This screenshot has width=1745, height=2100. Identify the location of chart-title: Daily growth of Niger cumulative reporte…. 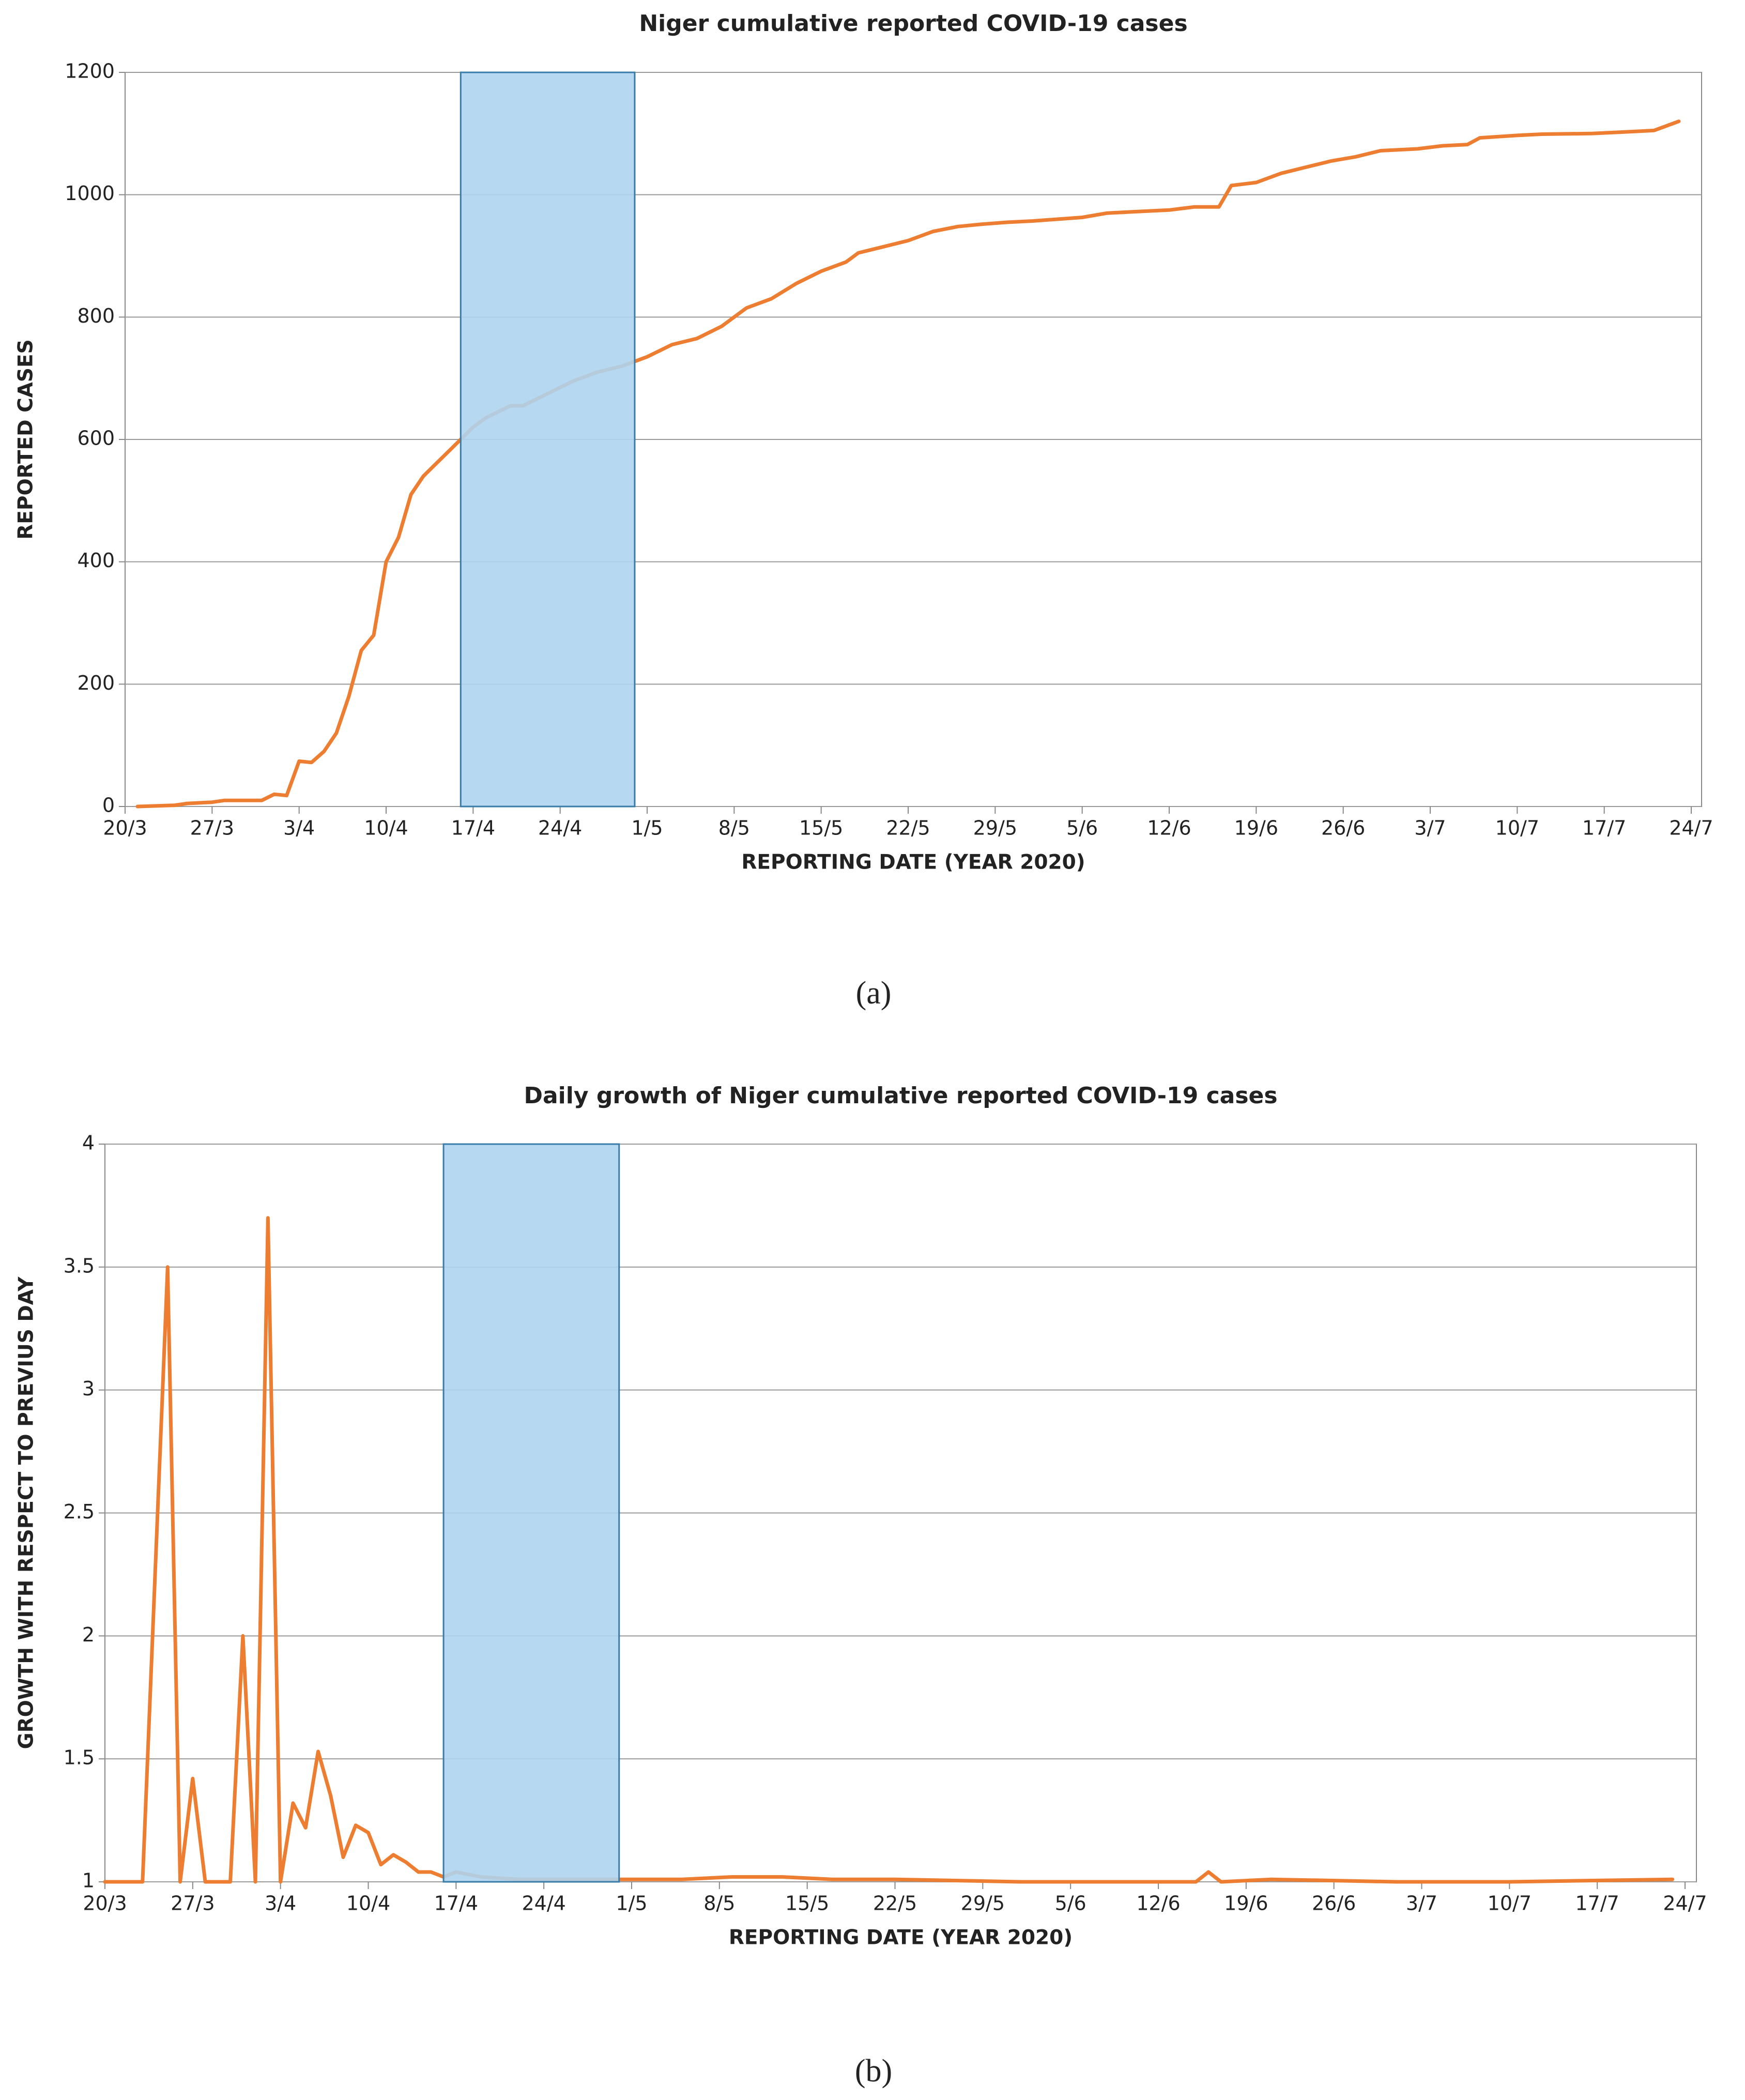
(900, 1096).